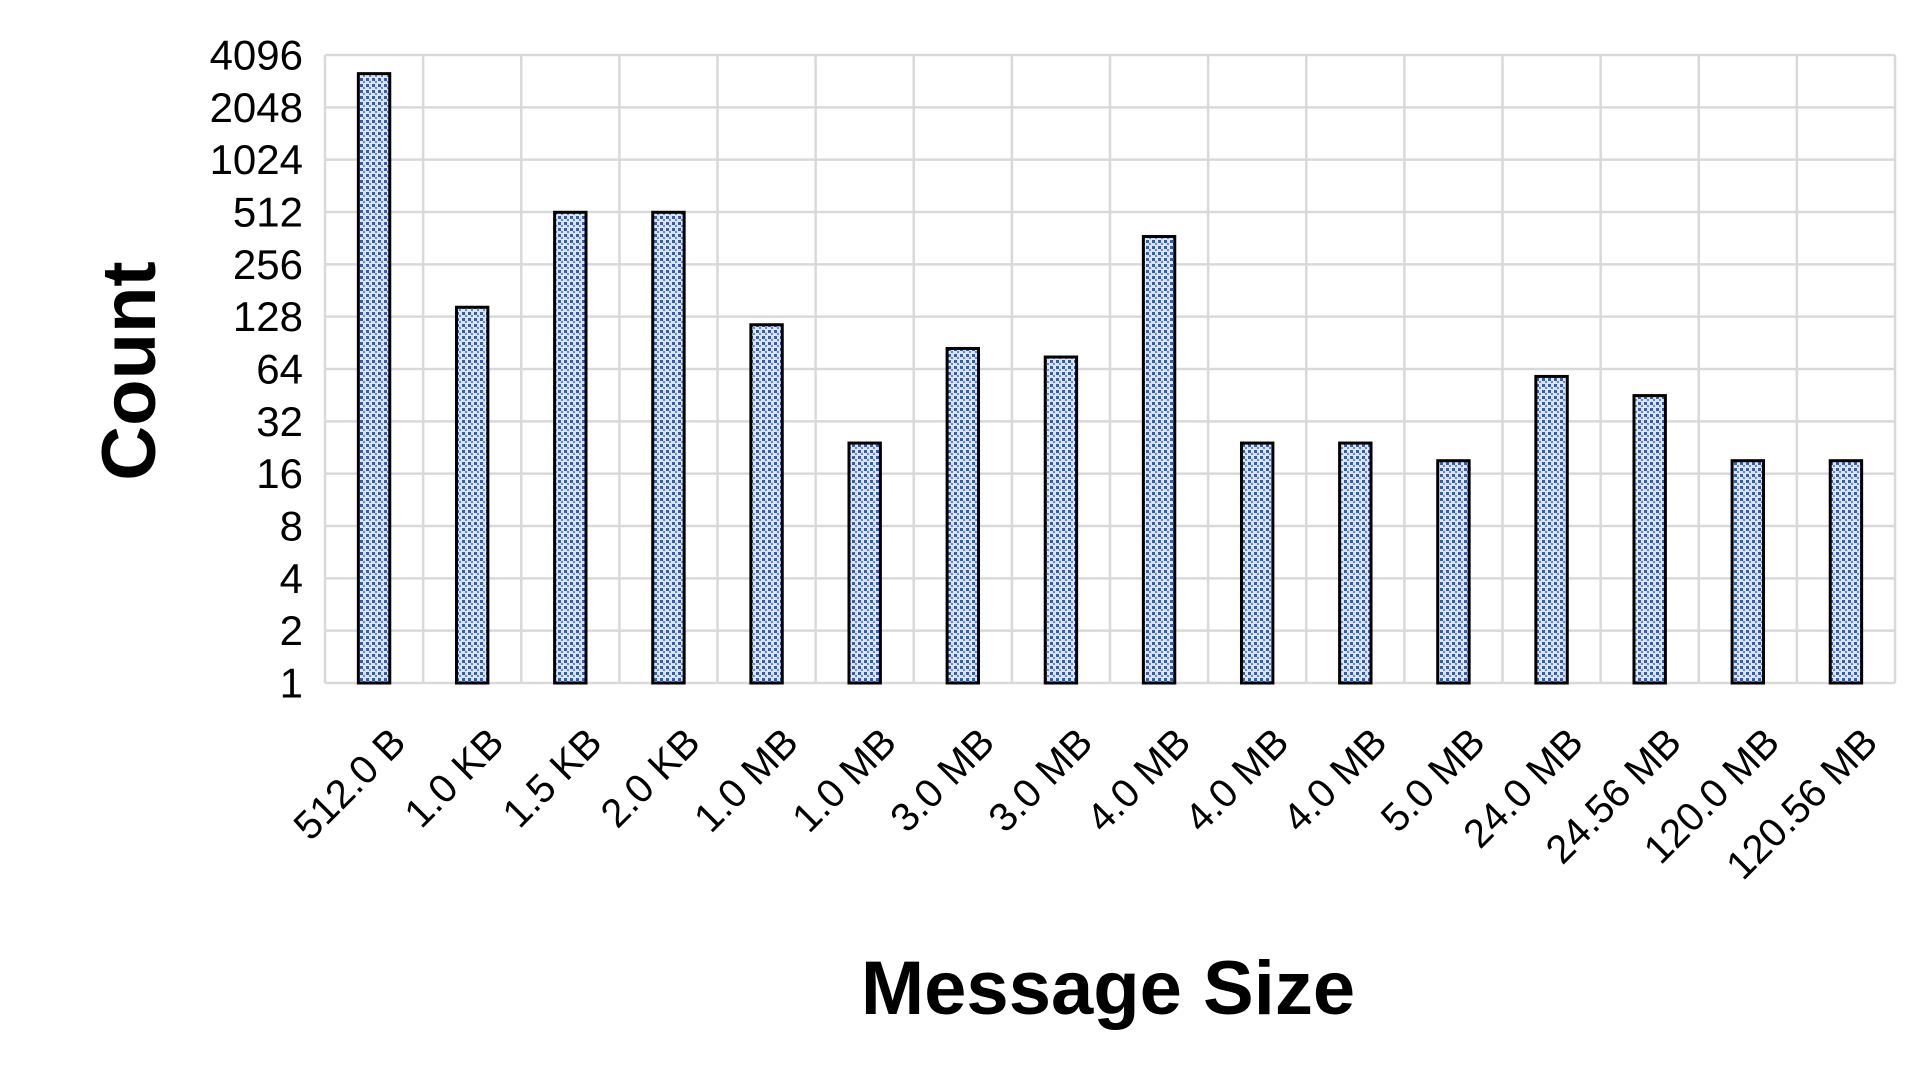 The width and height of the screenshot is (1921, 1082). What do you see at coordinates (279, 369) in the screenshot?
I see `y-tick-label: 64` at bounding box center [279, 369].